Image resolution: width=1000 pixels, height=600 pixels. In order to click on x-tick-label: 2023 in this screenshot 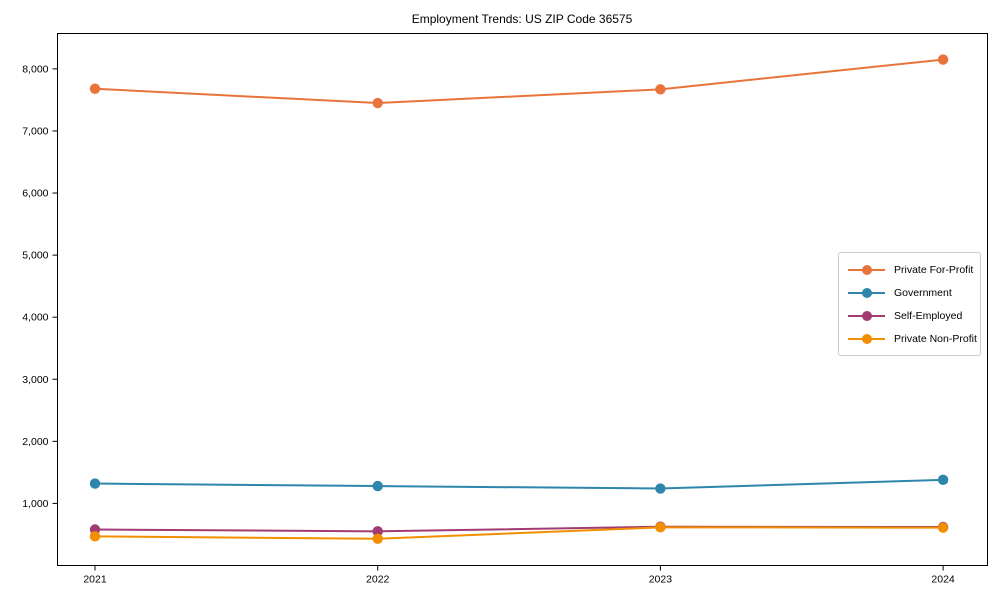, I will do `click(661, 580)`.